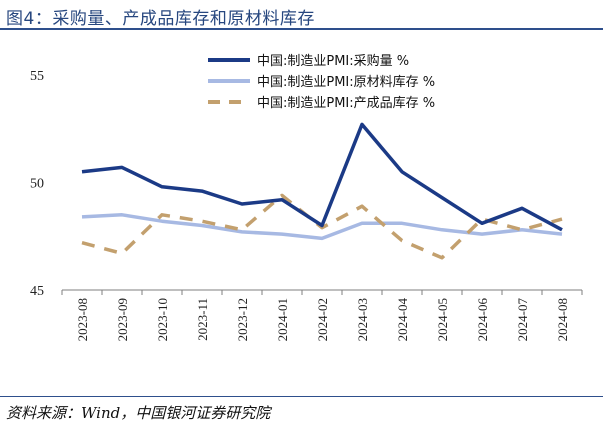 The image size is (603, 428). What do you see at coordinates (442, 319) in the screenshot?
I see `x-tick-label: 2024-05` at bounding box center [442, 319].